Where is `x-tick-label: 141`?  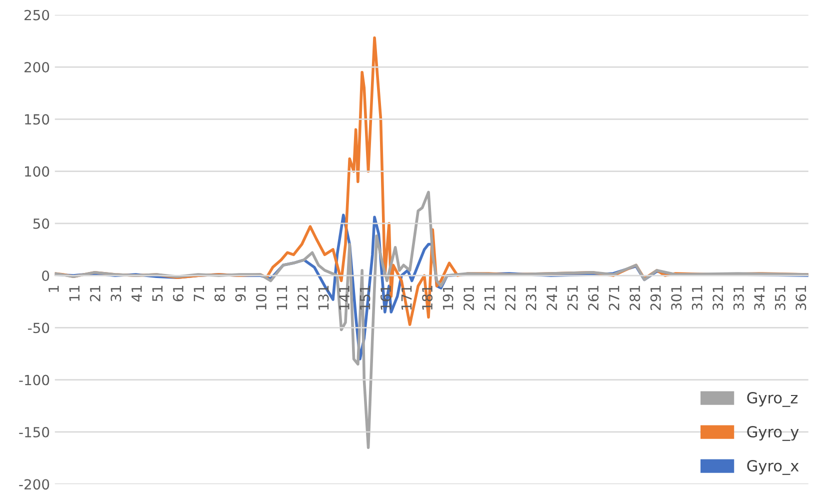 x-tick-label: 141 is located at coordinates (344, 298).